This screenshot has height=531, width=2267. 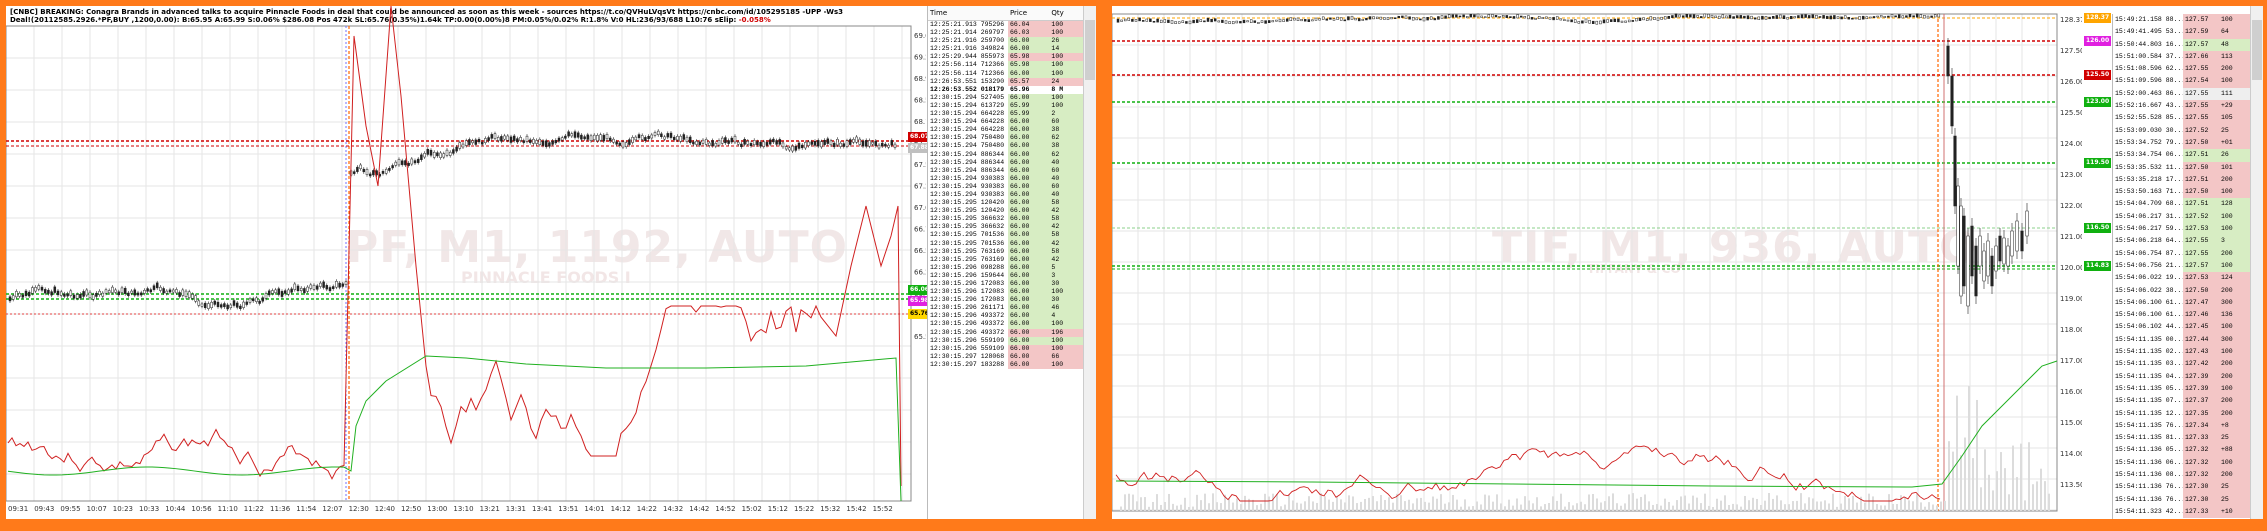 What do you see at coordinates (2182, 438) in the screenshot?
I see `tape-row: 15:54:11.135 81... 127.33 25` at bounding box center [2182, 438].